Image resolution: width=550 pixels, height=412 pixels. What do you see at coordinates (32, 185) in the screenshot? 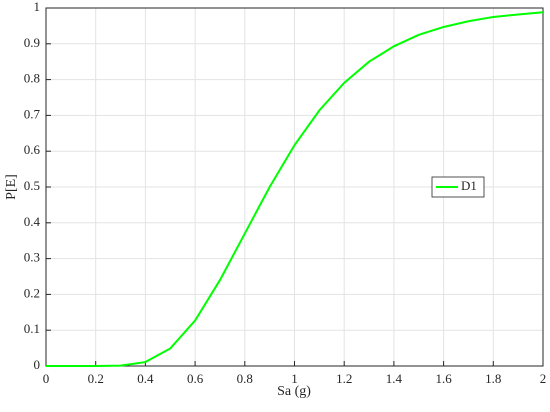
I see `y-tick-label: 0.5` at bounding box center [32, 185].